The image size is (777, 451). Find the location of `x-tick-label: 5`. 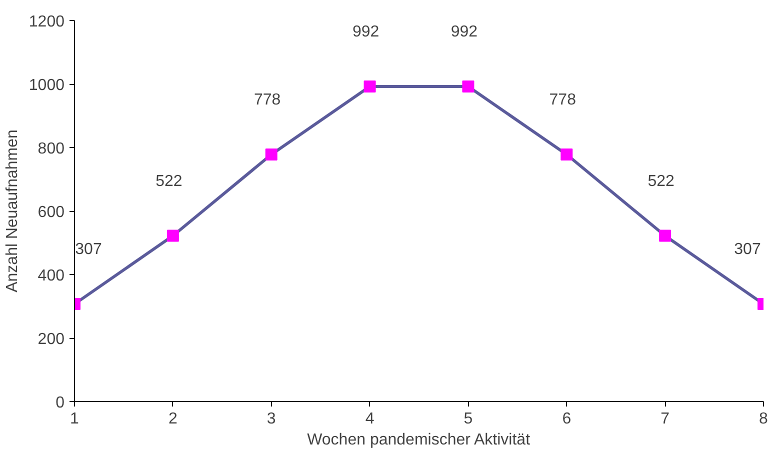

x-tick-label: 5 is located at coordinates (468, 419).